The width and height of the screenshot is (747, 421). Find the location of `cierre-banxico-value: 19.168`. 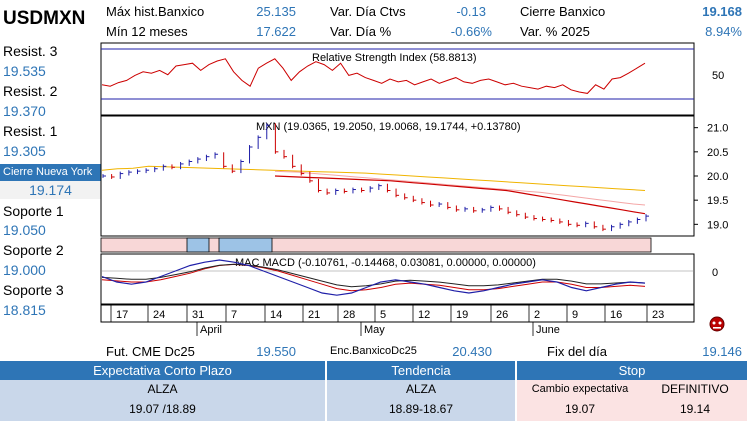

cierre-banxico-value: 19.168 is located at coordinates (722, 11).